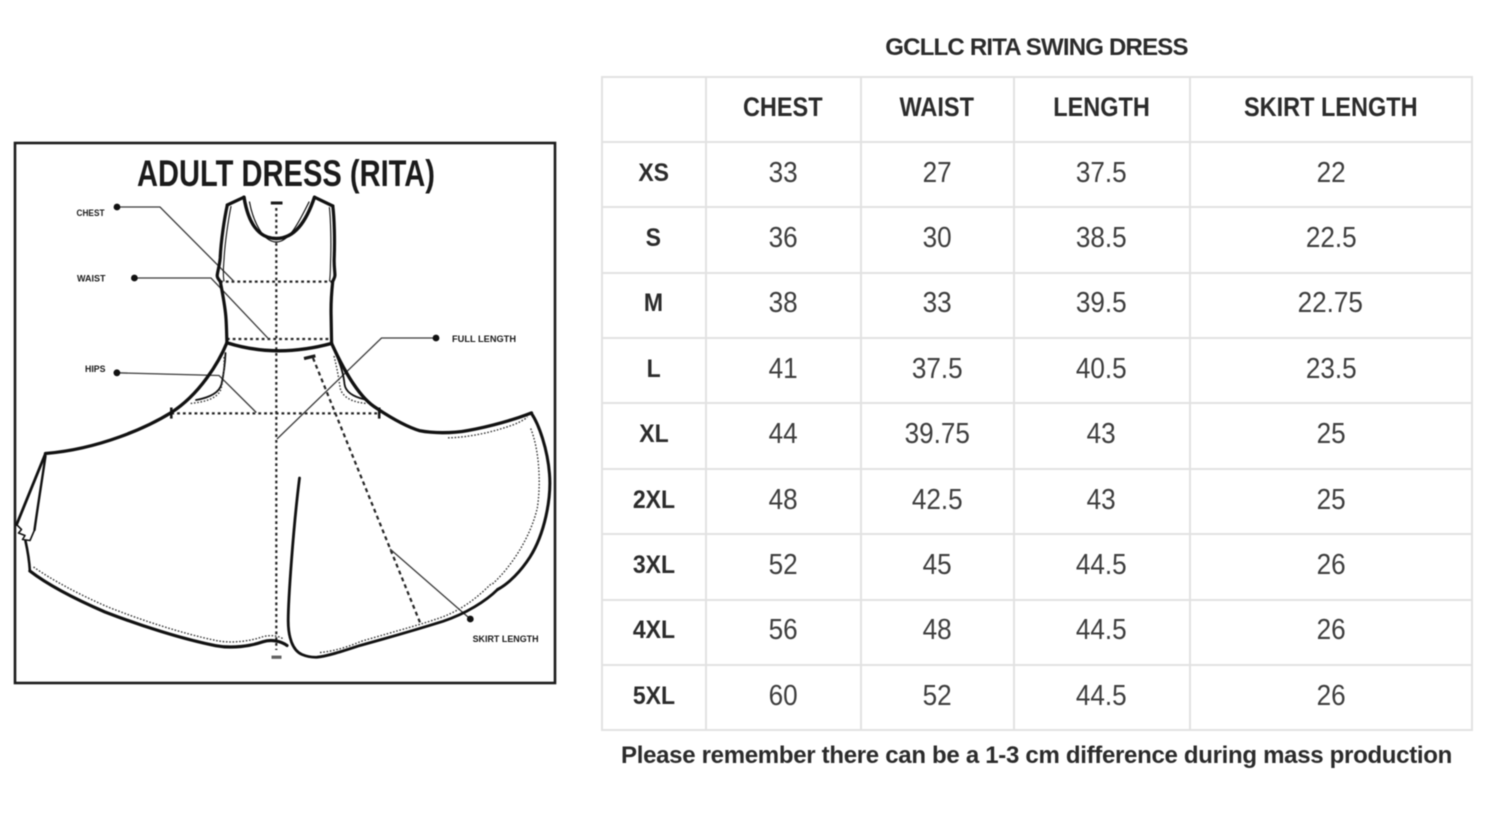 The image size is (1500, 813). What do you see at coordinates (91, 279) in the screenshot?
I see `svg-text: WAIST` at bounding box center [91, 279].